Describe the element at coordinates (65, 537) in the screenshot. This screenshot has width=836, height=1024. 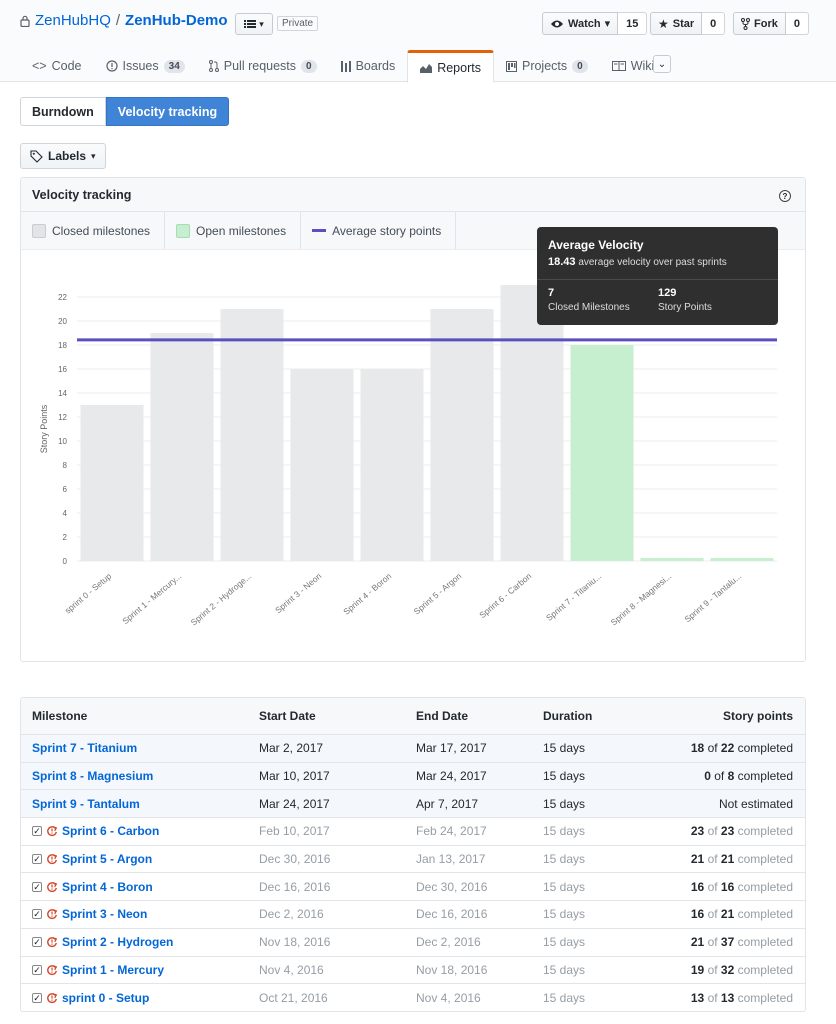
I see `y-tick-label: 2` at that location.